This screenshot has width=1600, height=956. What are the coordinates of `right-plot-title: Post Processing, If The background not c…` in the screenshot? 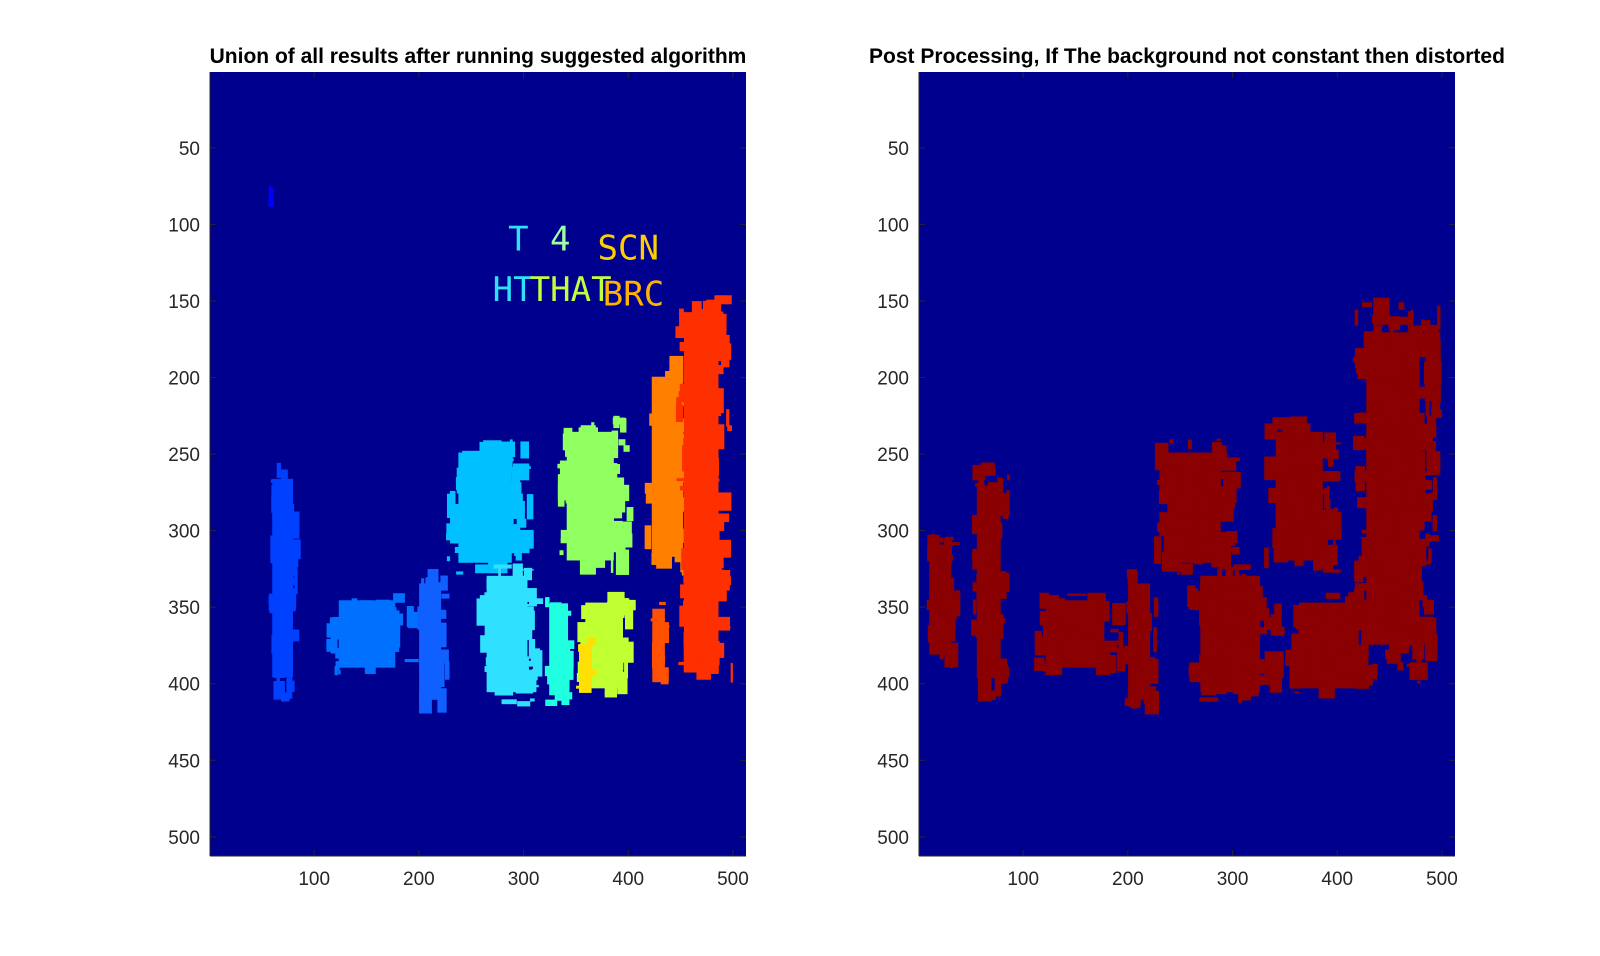 It's located at (1187, 56).